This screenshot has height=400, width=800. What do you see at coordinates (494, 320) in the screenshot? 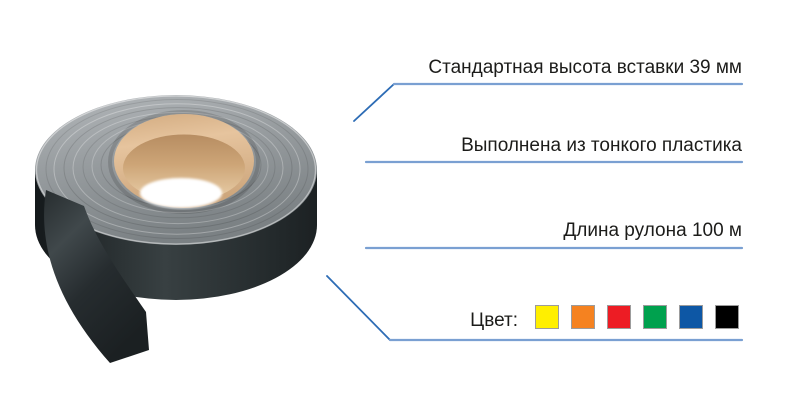
I see `color-row-label: Цвет:` at bounding box center [494, 320].